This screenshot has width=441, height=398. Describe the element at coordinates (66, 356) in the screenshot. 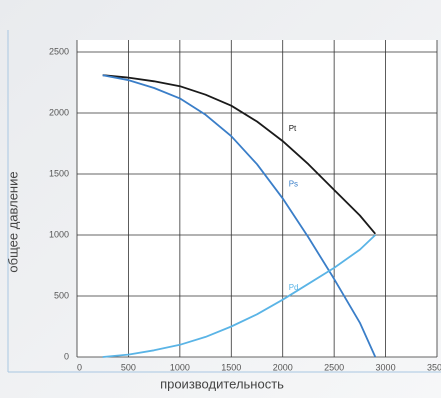

I see `y-tick-label: 0` at that location.